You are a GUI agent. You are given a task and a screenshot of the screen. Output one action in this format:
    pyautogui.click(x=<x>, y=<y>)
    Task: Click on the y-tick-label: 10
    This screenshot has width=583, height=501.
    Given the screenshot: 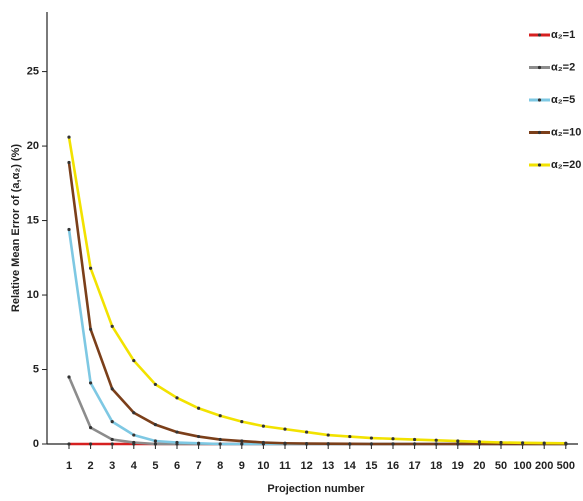 What is the action you would take?
    pyautogui.click(x=33, y=295)
    